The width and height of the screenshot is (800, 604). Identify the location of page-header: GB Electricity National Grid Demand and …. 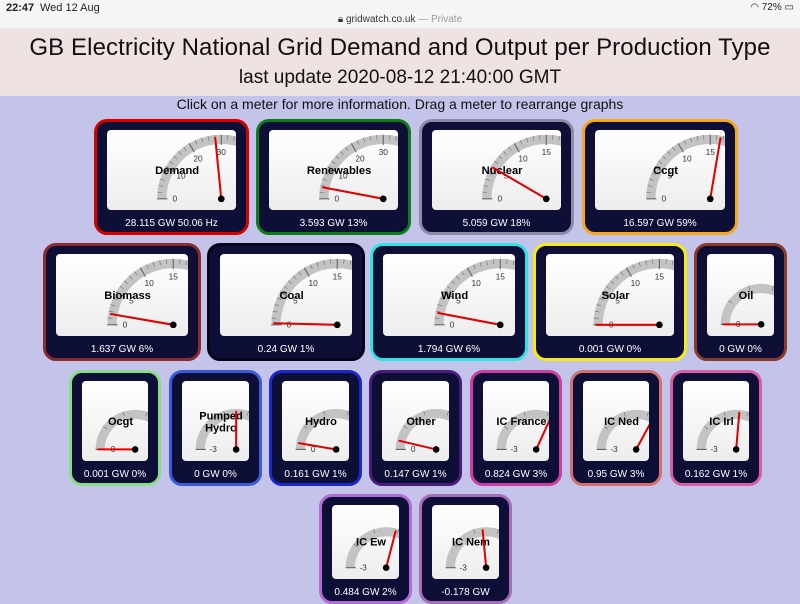
(400, 62).